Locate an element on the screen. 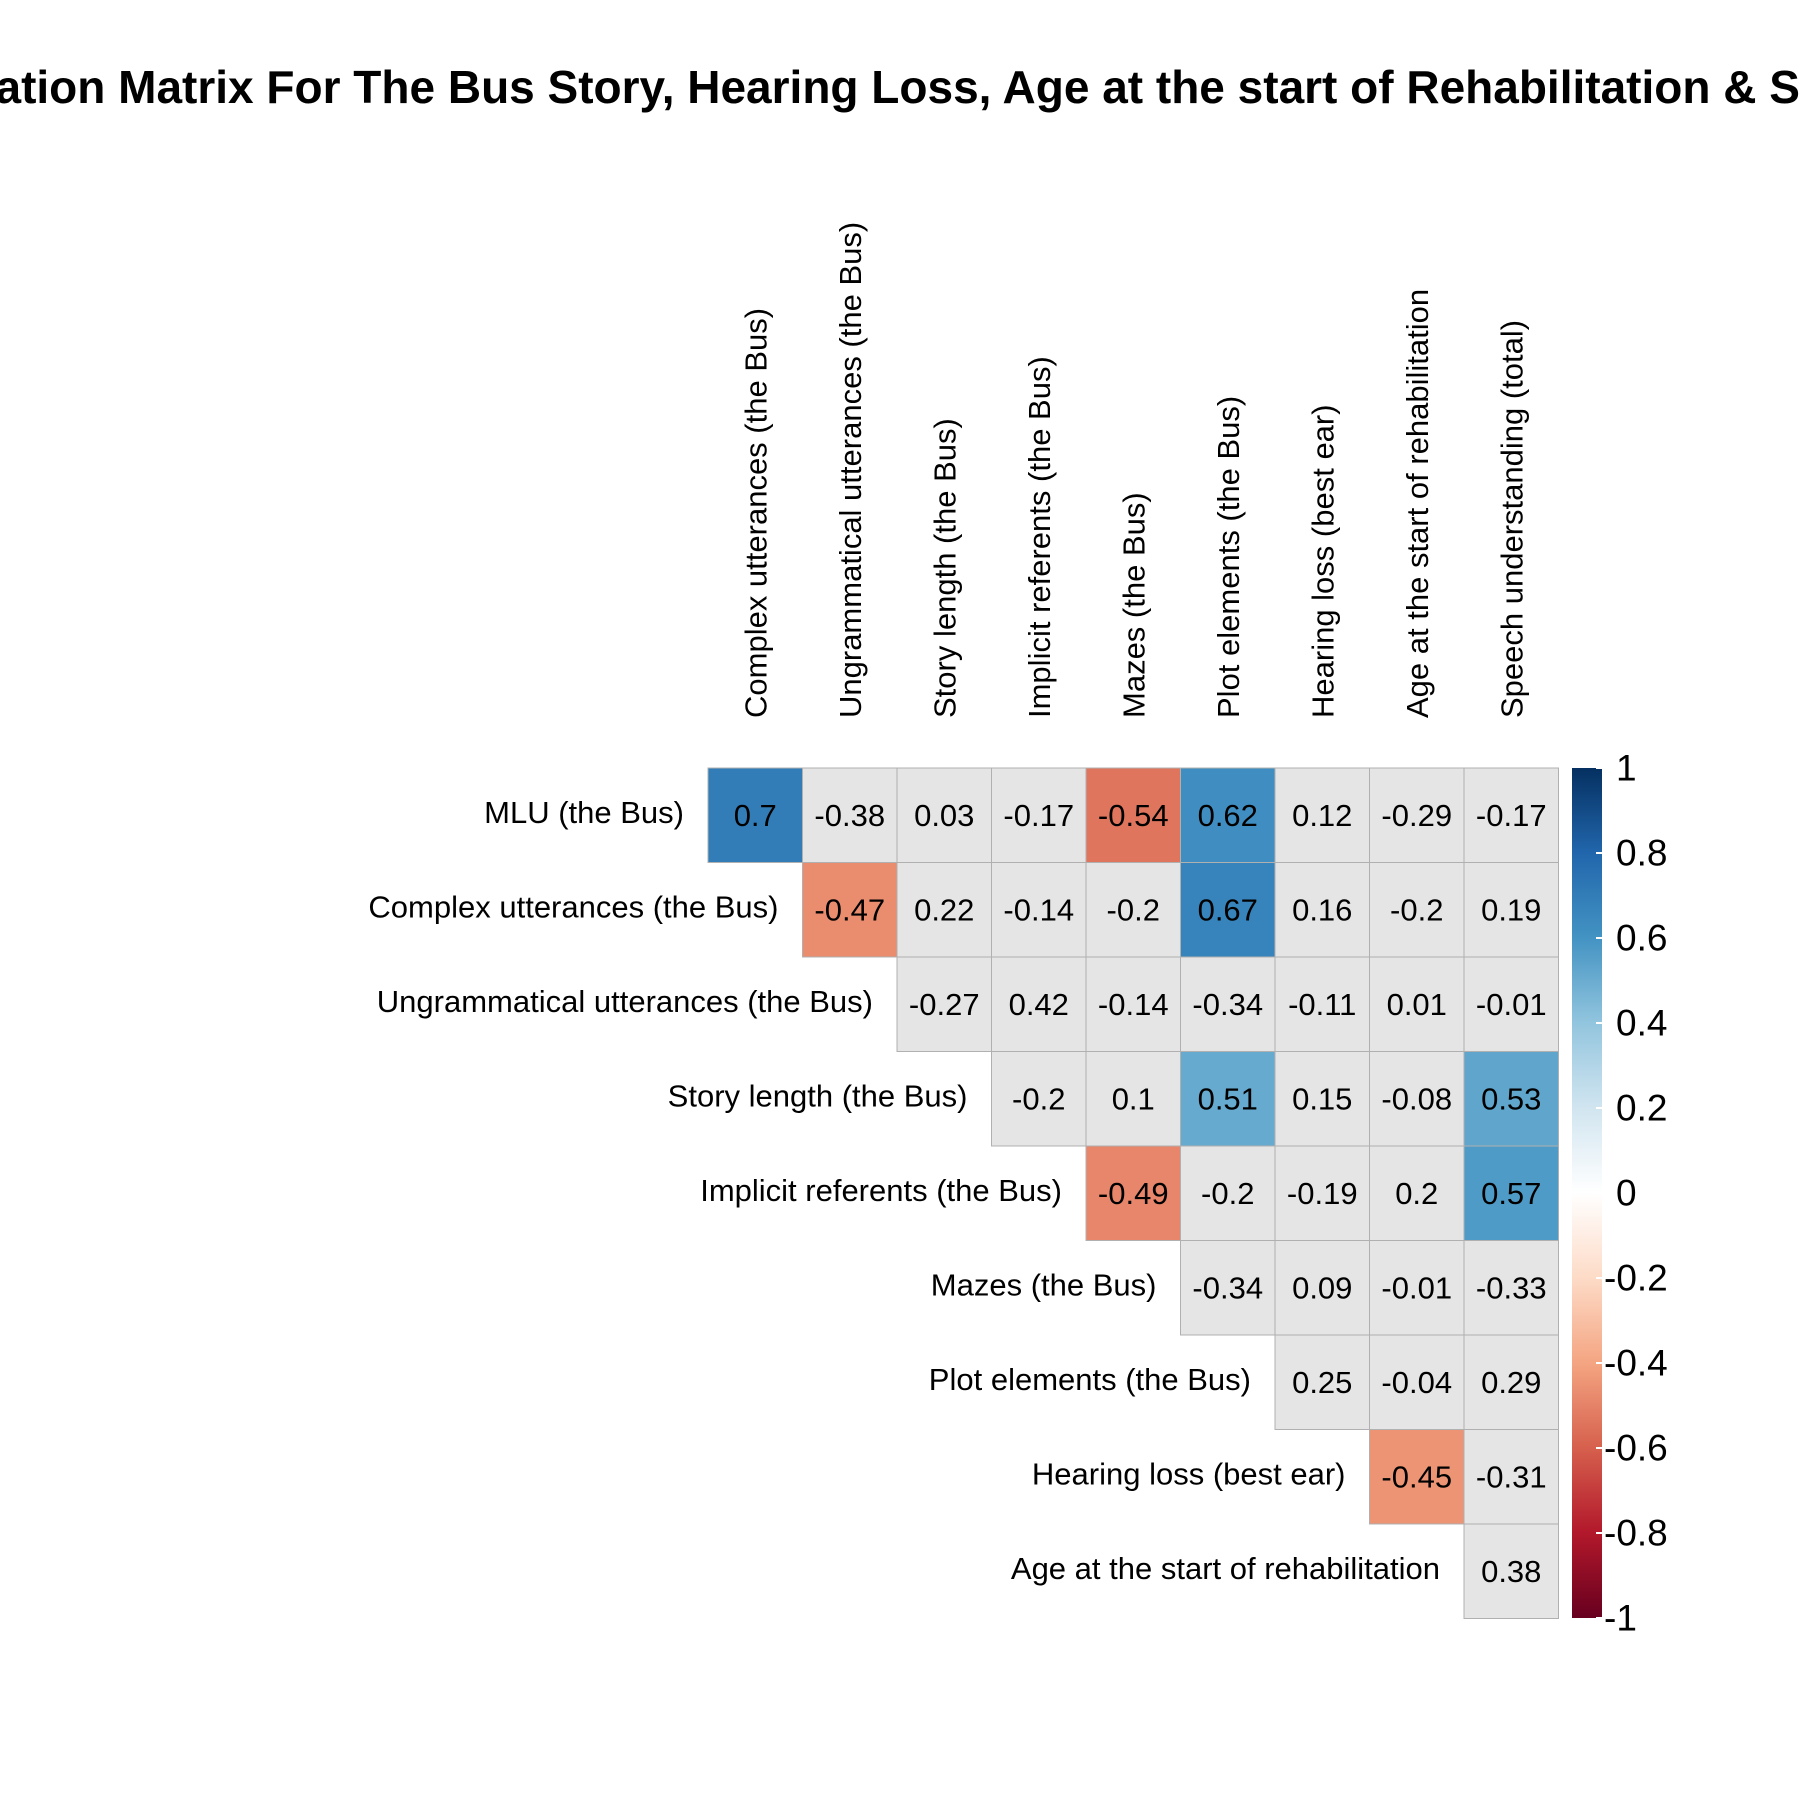  cell-value: 0.25 is located at coordinates (1322, 1382).